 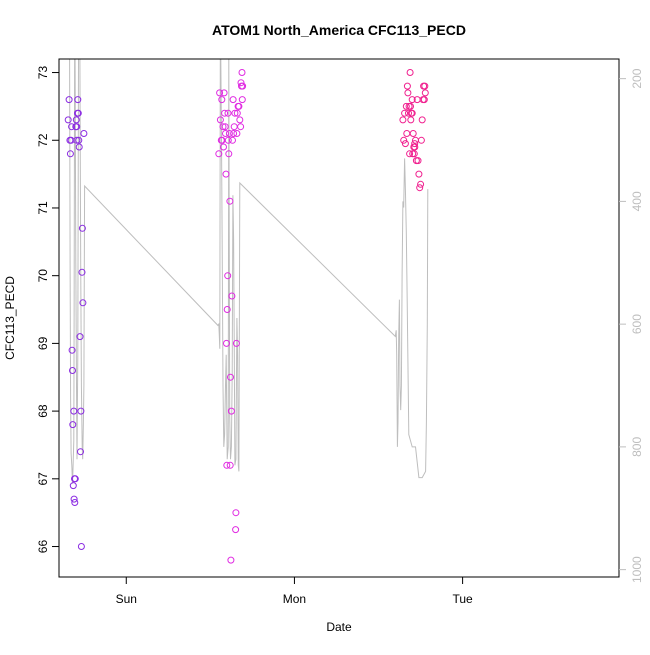 I want to click on chart-title: ATOM1 North_America CFC113_PECD, so click(x=339, y=30).